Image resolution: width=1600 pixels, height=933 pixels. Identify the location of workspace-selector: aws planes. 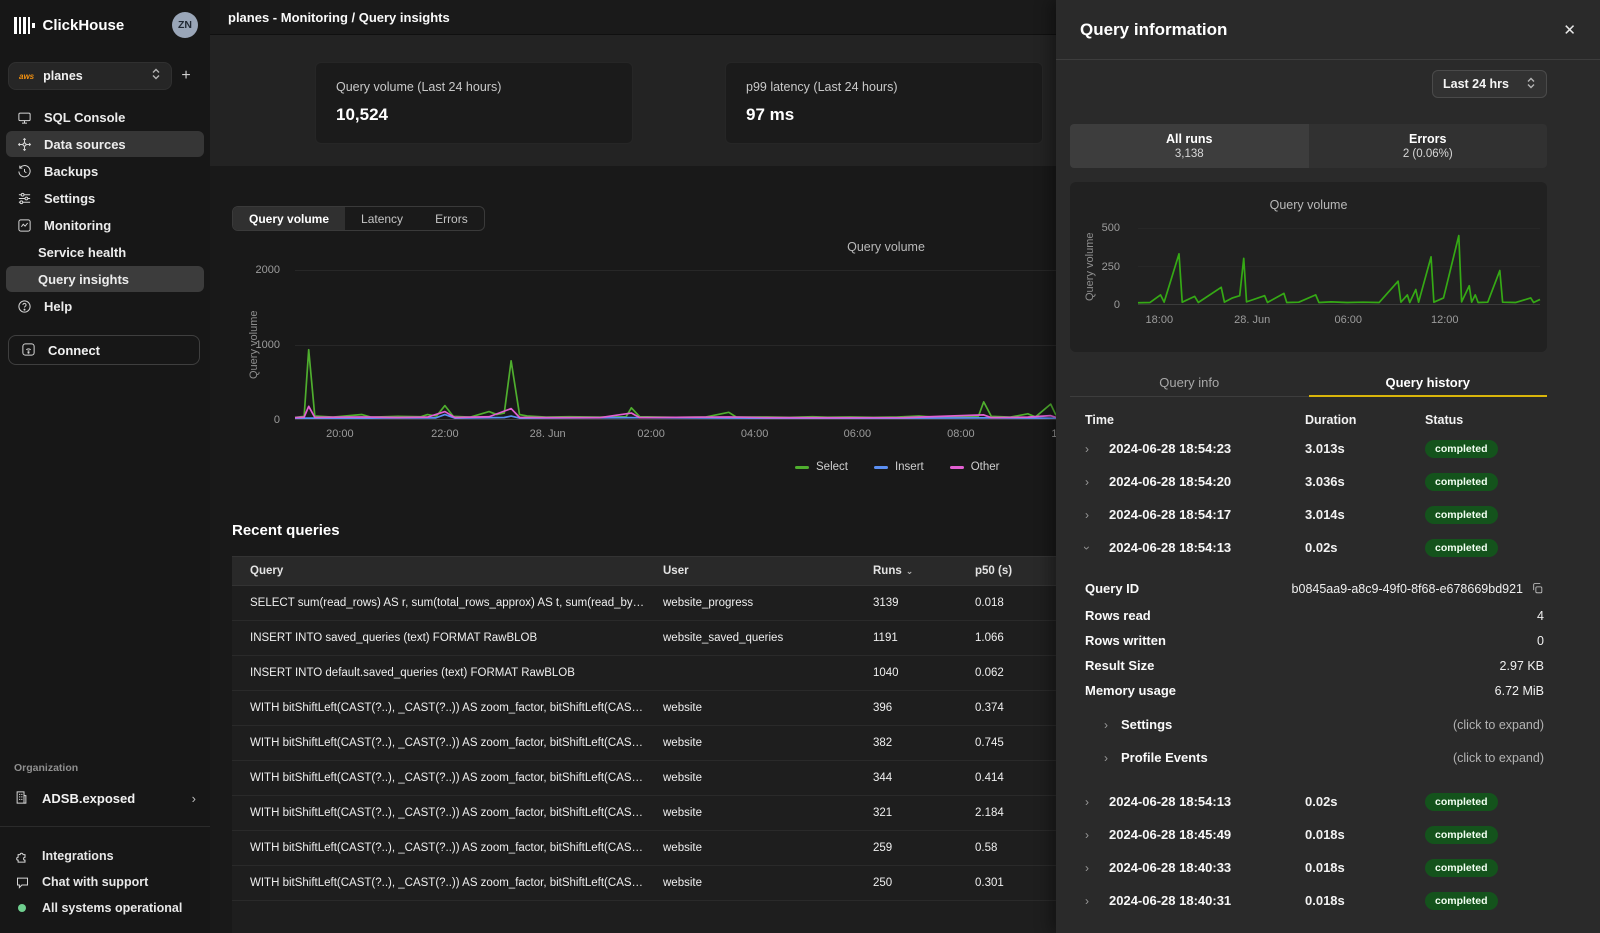
(90, 76).